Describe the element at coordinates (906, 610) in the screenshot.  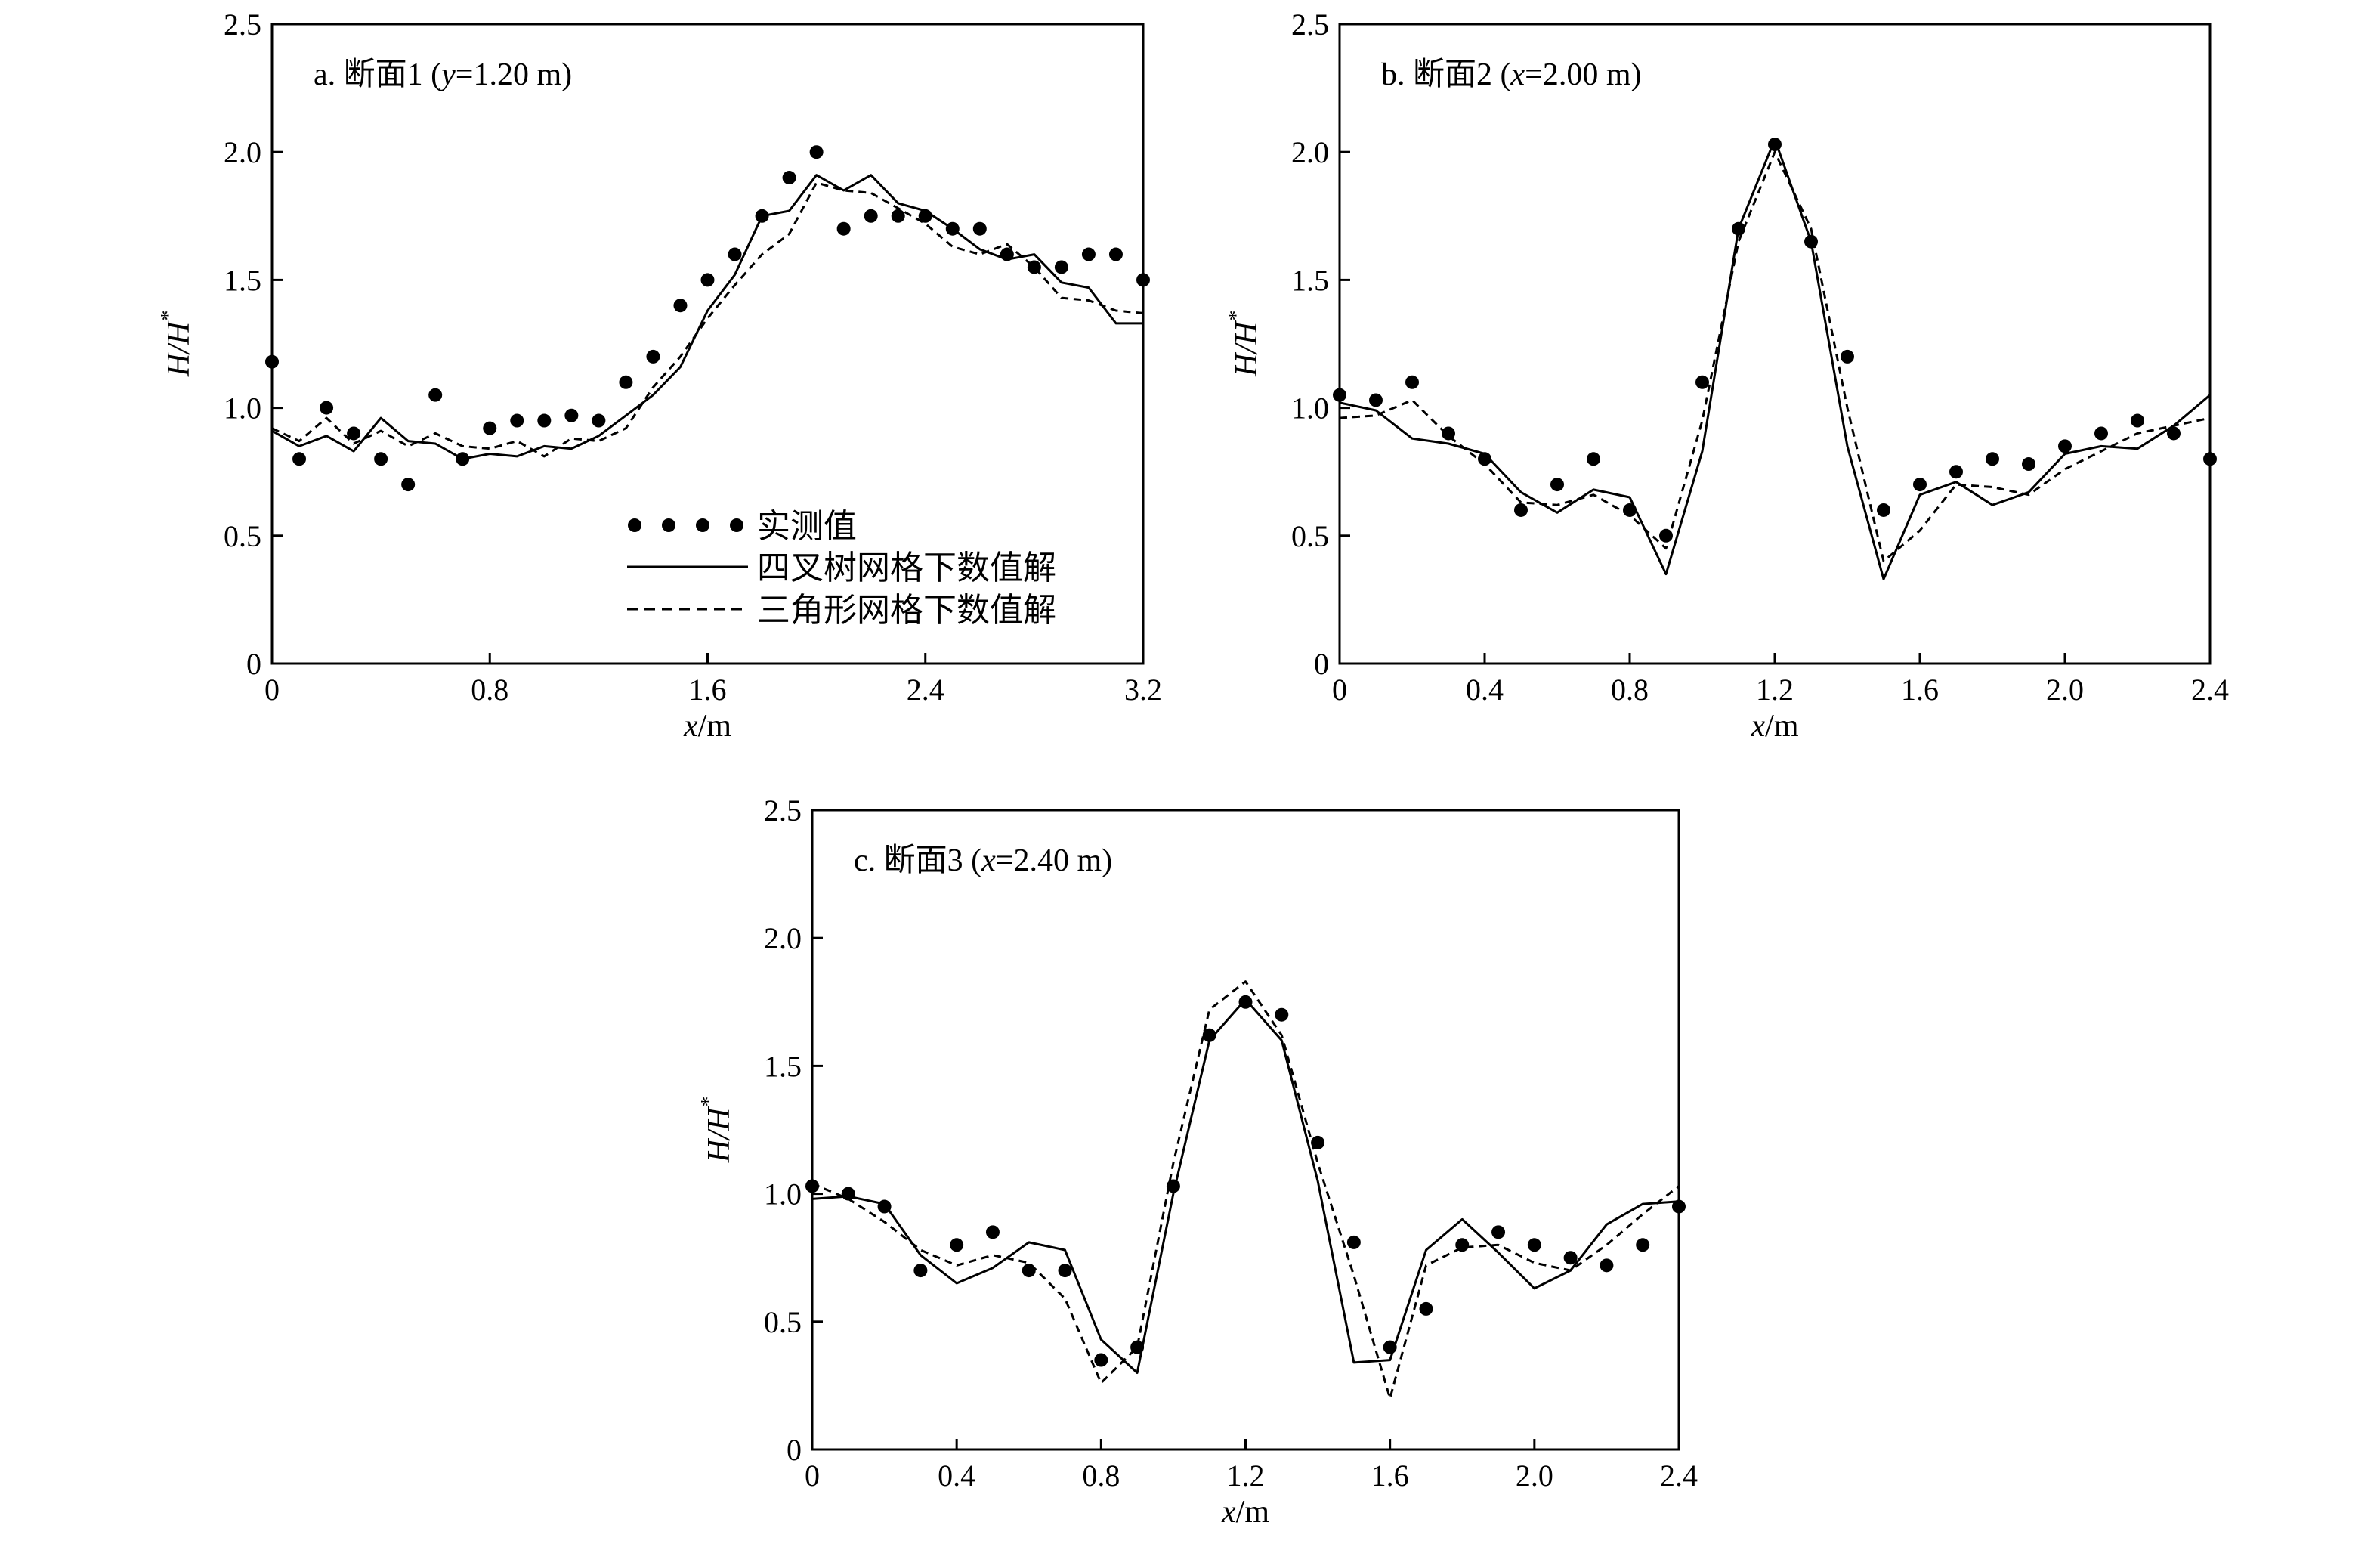
I see `legend-entry: 三角形网格下数值解` at that location.